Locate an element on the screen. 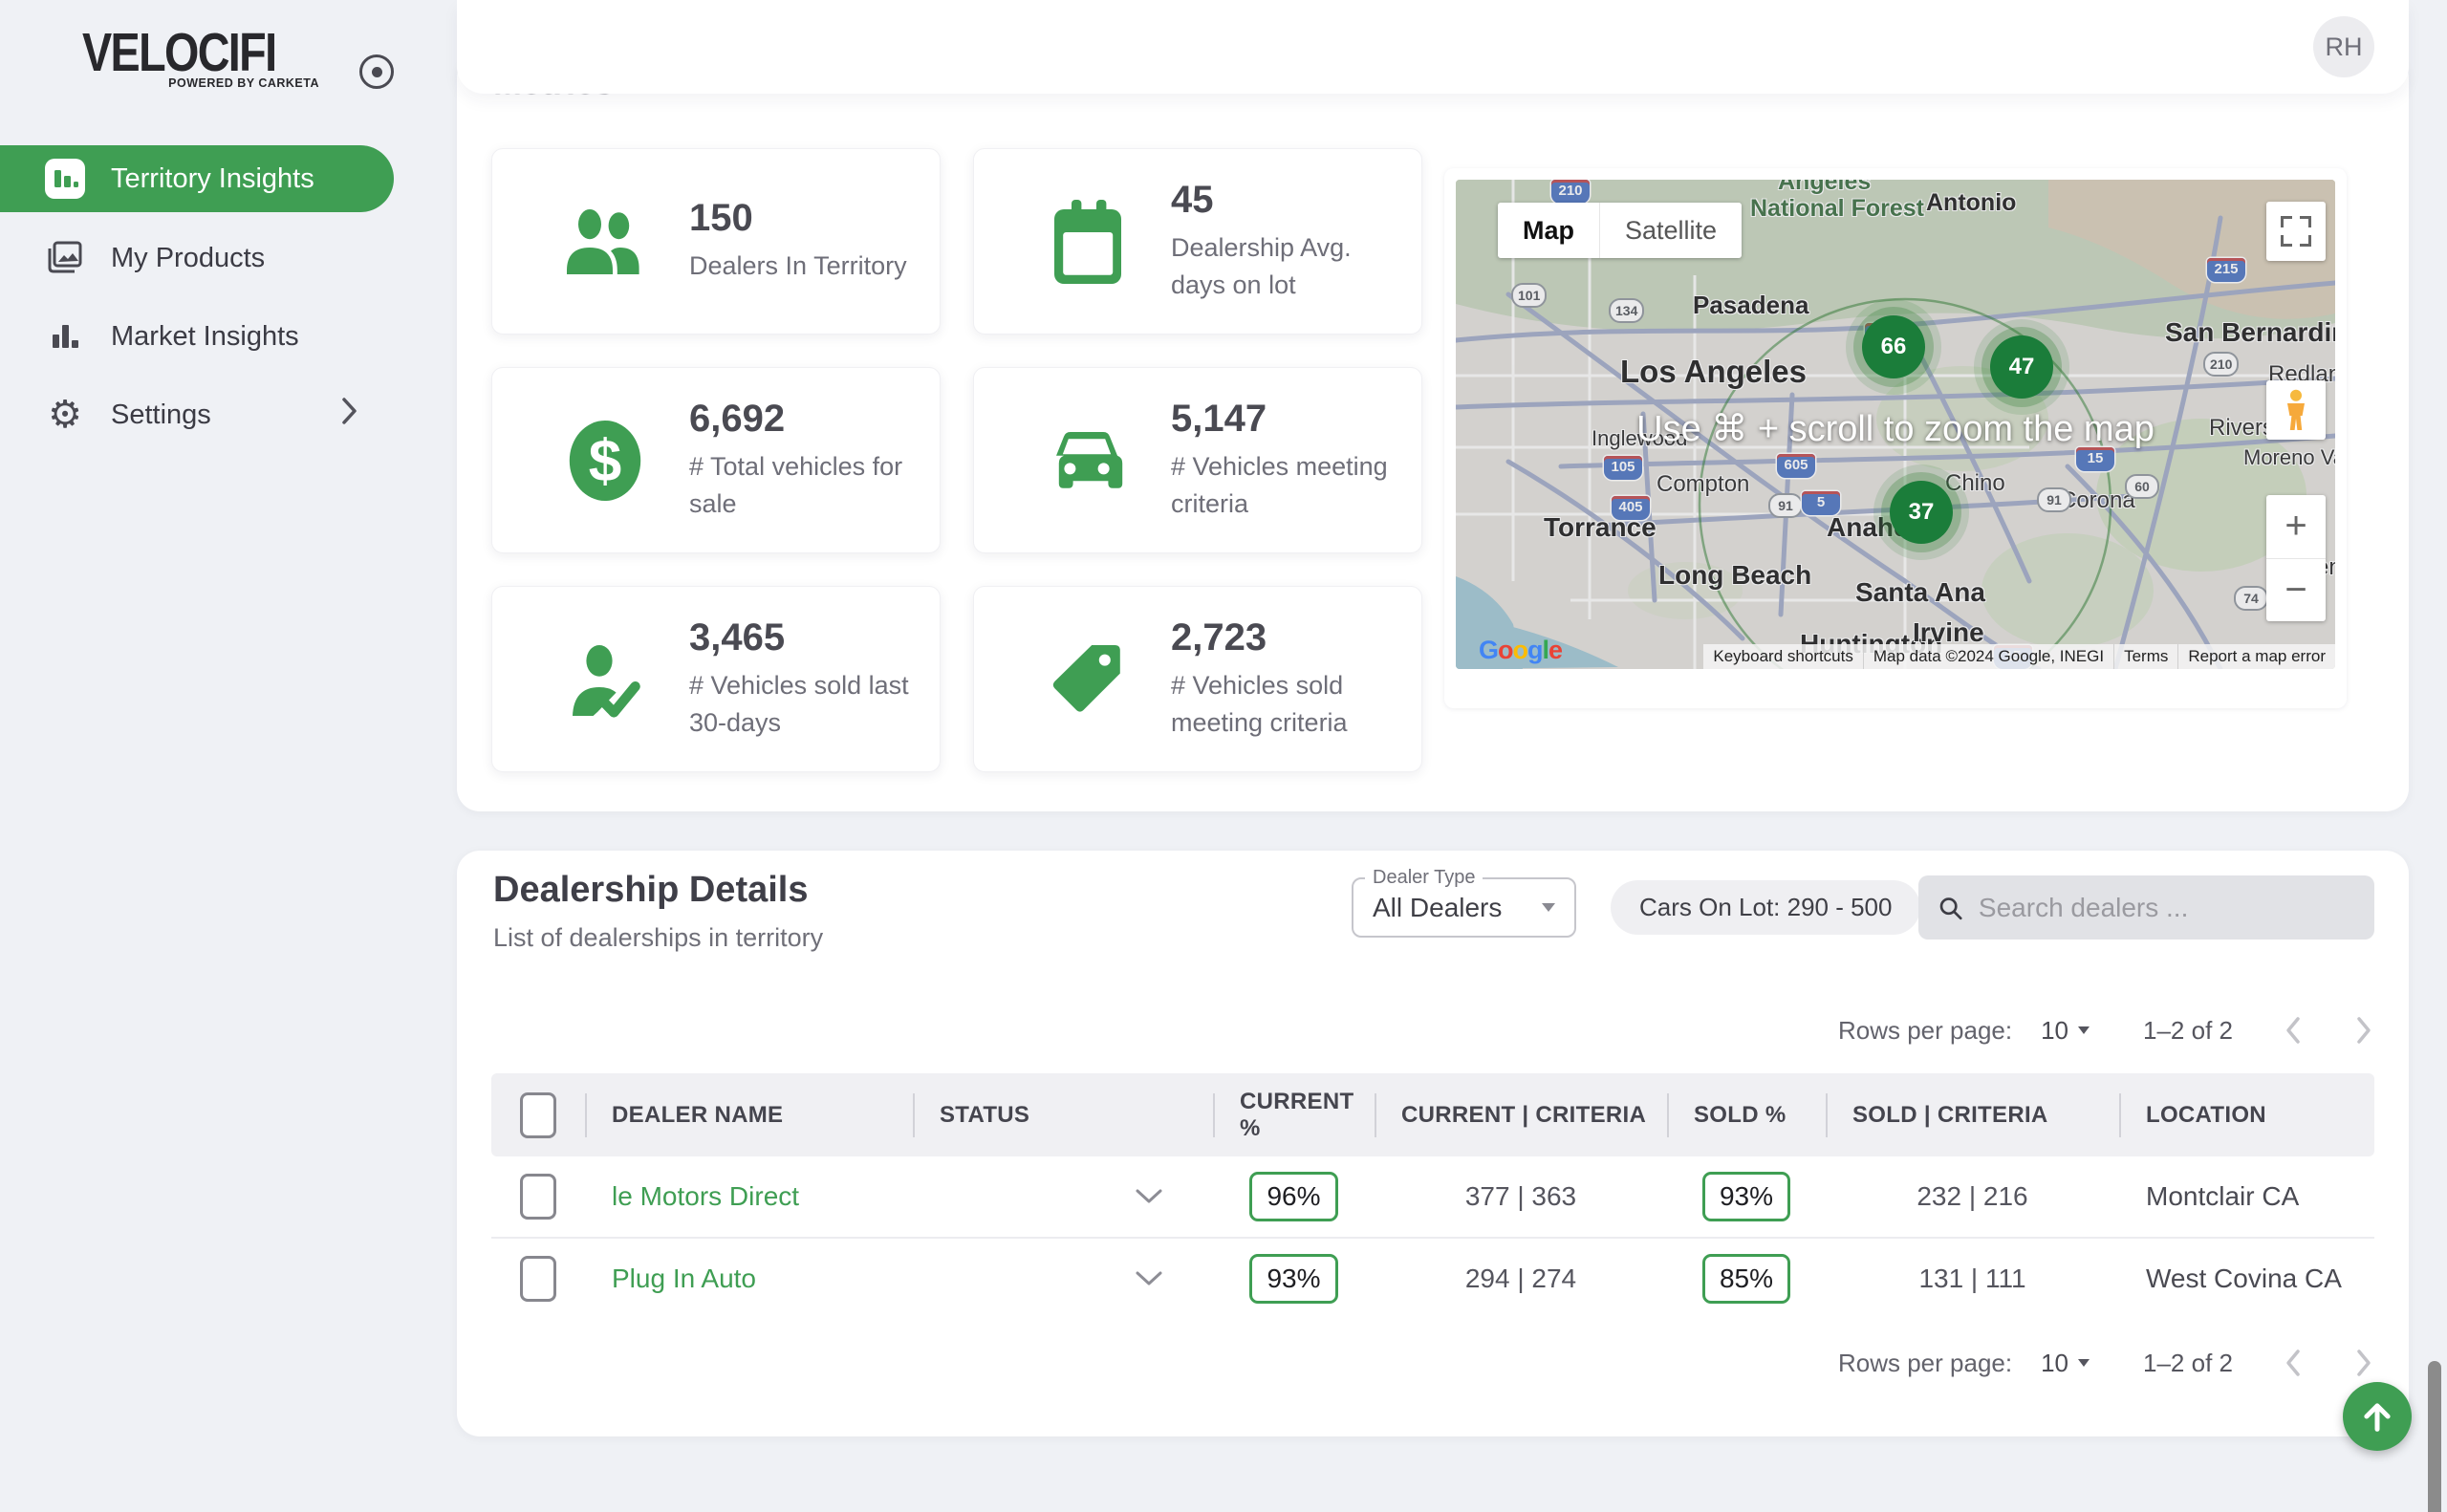 The image size is (2447, 1512). map-place-label: Antonio is located at coordinates (1971, 202).